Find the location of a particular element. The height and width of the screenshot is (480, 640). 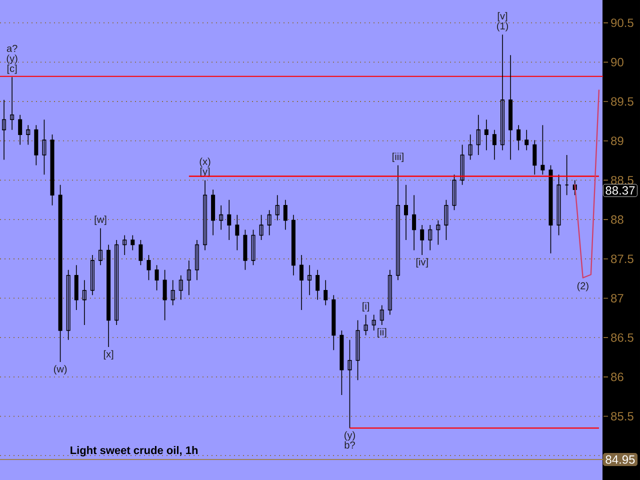

line-series is located at coordinates (587, 183).